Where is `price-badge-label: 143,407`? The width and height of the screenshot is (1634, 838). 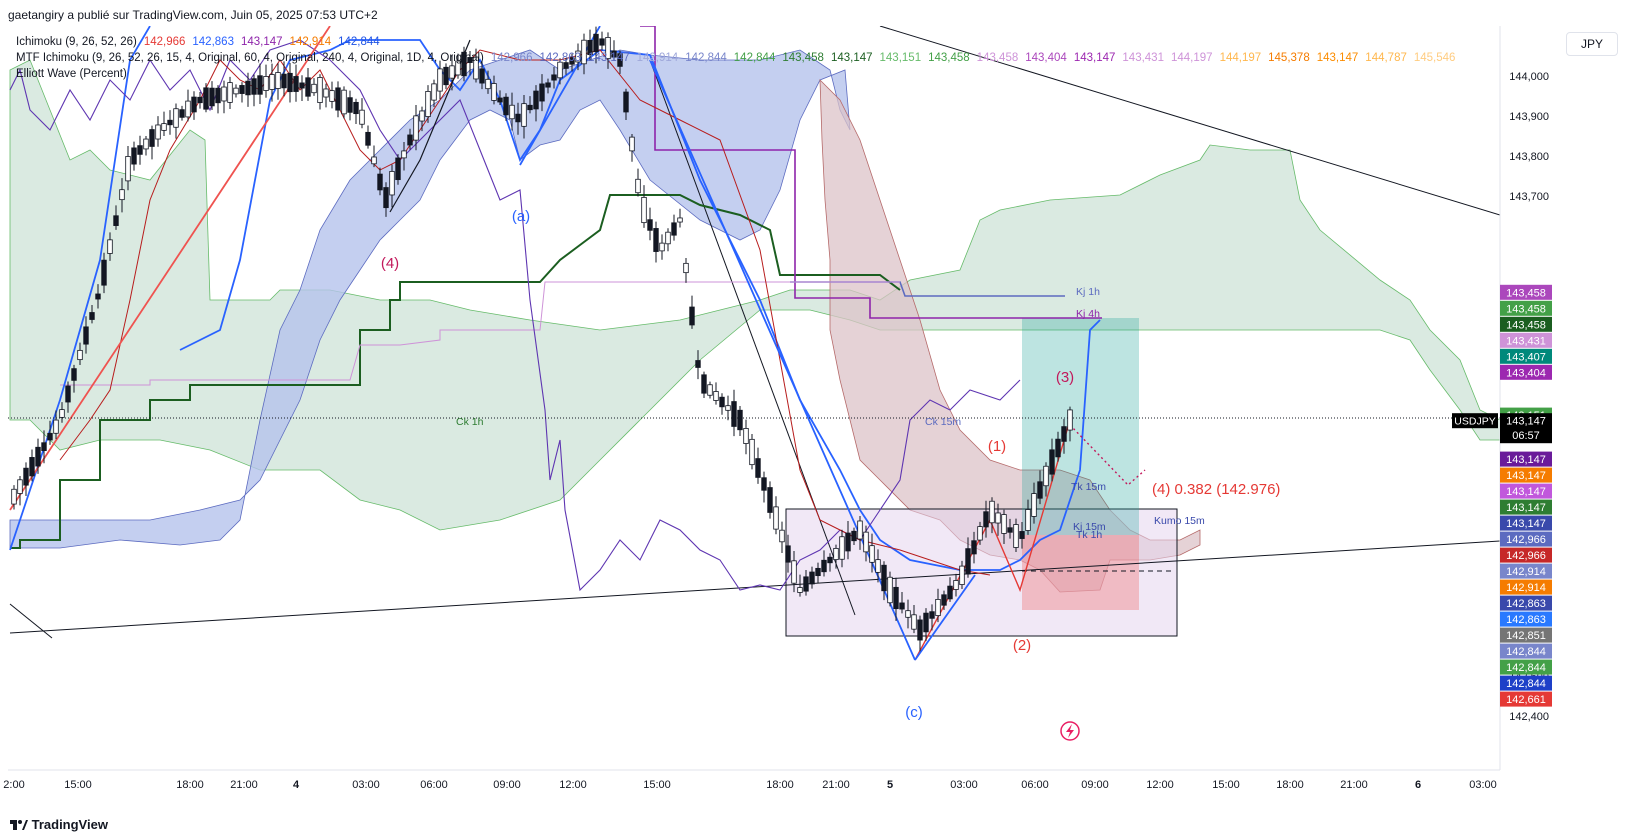
price-badge-label: 143,407 is located at coordinates (1526, 357).